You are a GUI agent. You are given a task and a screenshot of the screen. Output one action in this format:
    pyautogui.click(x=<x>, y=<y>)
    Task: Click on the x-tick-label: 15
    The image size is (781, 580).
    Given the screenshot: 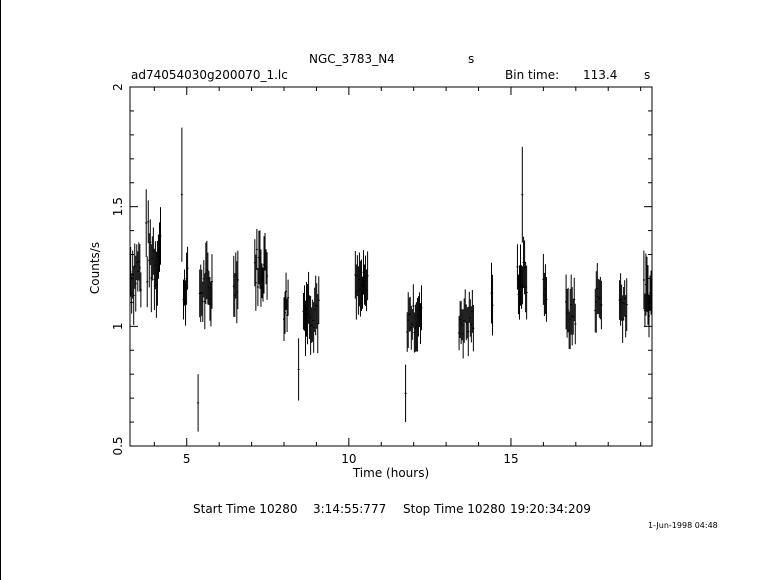 What is the action you would take?
    pyautogui.click(x=510, y=459)
    